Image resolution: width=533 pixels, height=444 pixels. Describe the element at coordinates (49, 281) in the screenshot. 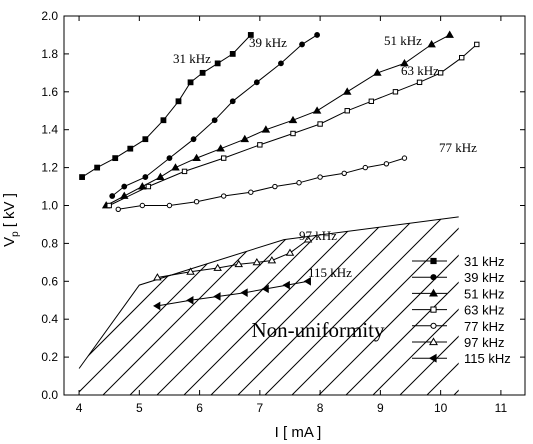

I see `y-tick-label: 0.6` at that location.